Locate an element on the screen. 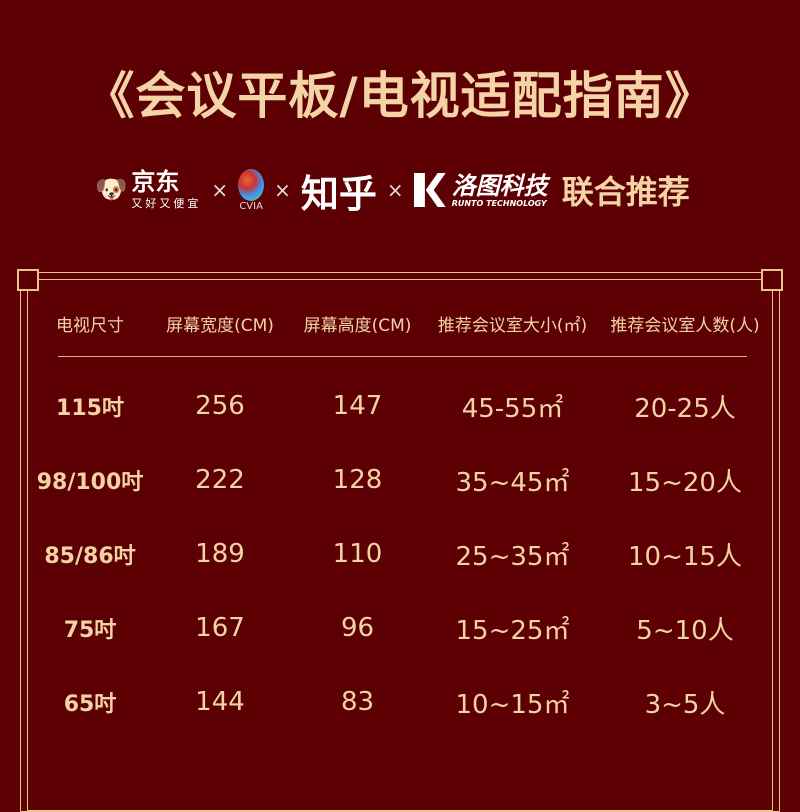 The width and height of the screenshot is (800, 812). table-cell: 10~15㎡ is located at coordinates (512, 704).